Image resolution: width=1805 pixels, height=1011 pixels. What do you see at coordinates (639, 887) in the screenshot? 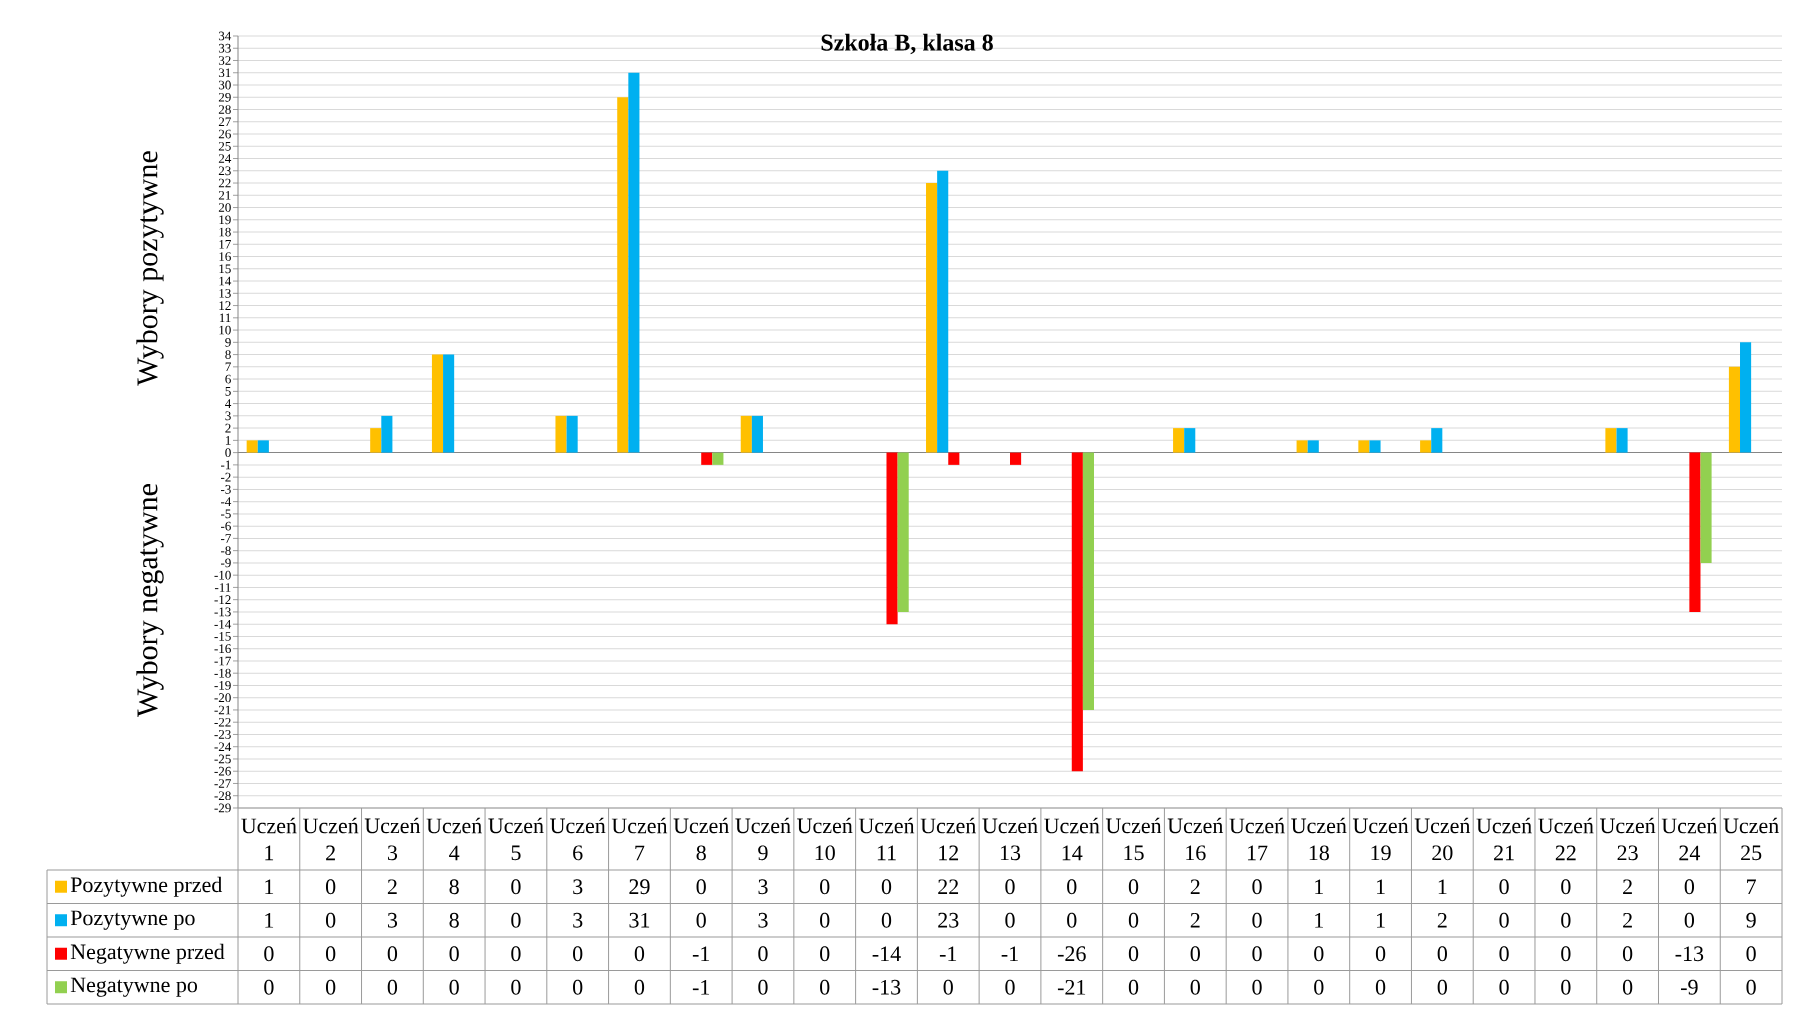
I see `data-label: 29` at bounding box center [639, 887].